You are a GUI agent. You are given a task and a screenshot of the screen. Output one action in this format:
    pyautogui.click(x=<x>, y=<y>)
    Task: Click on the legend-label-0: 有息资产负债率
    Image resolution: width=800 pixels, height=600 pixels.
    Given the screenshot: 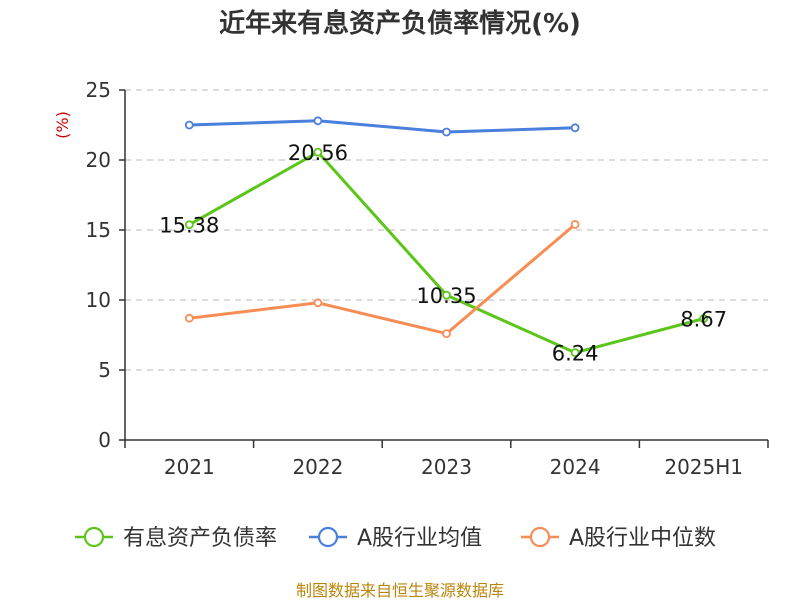 What is the action you would take?
    pyautogui.click(x=200, y=538)
    